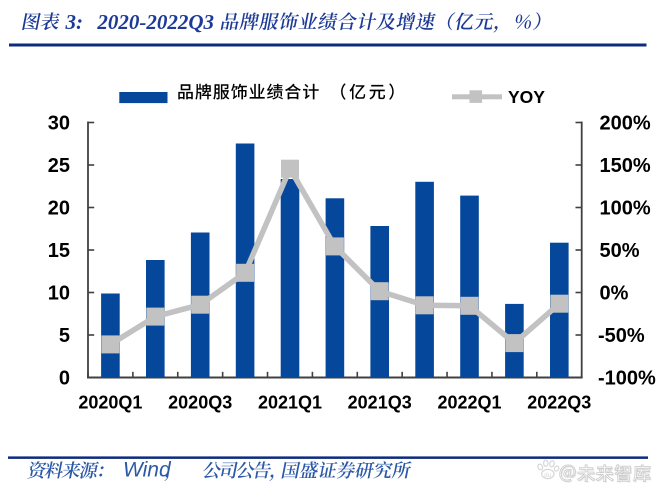 The width and height of the screenshot is (664, 497). I want to click on svg-text: -100%, so click(627, 379).